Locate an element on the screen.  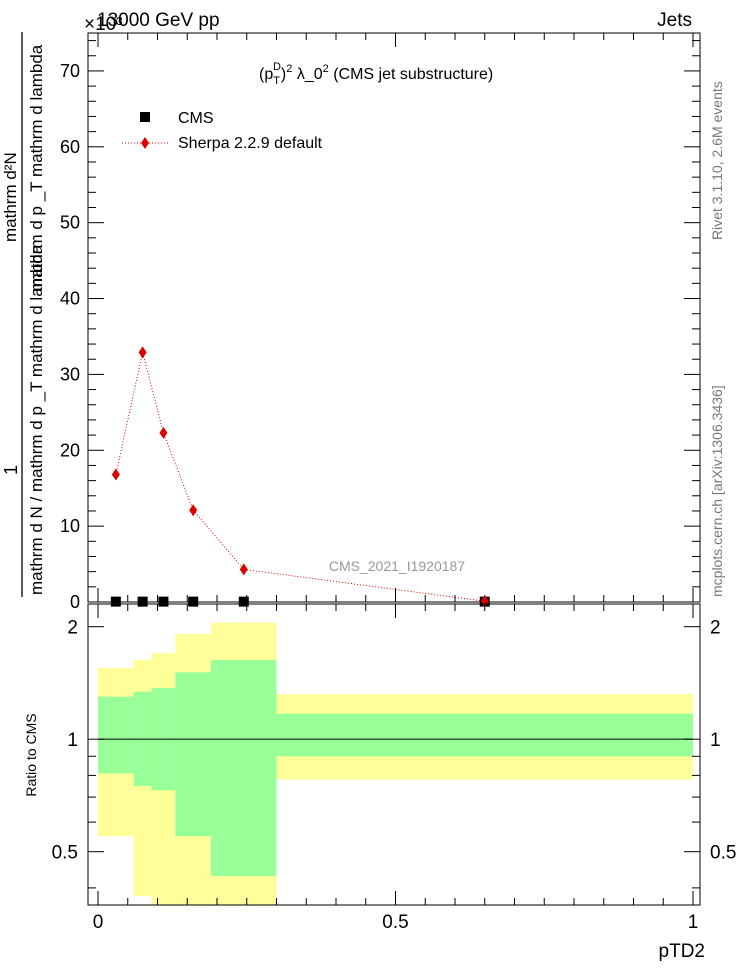
ratio-ytick-label: 2 is located at coordinates (72, 628).